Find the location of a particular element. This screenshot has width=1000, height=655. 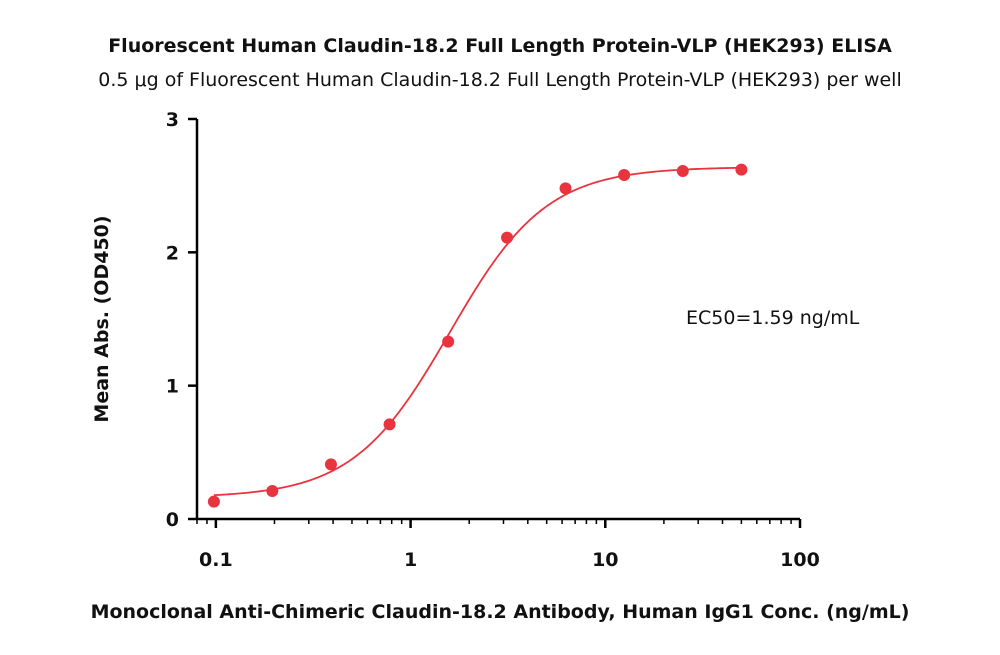

ec50-annotation: EC50=1.59 ng/mL is located at coordinates (773, 318).